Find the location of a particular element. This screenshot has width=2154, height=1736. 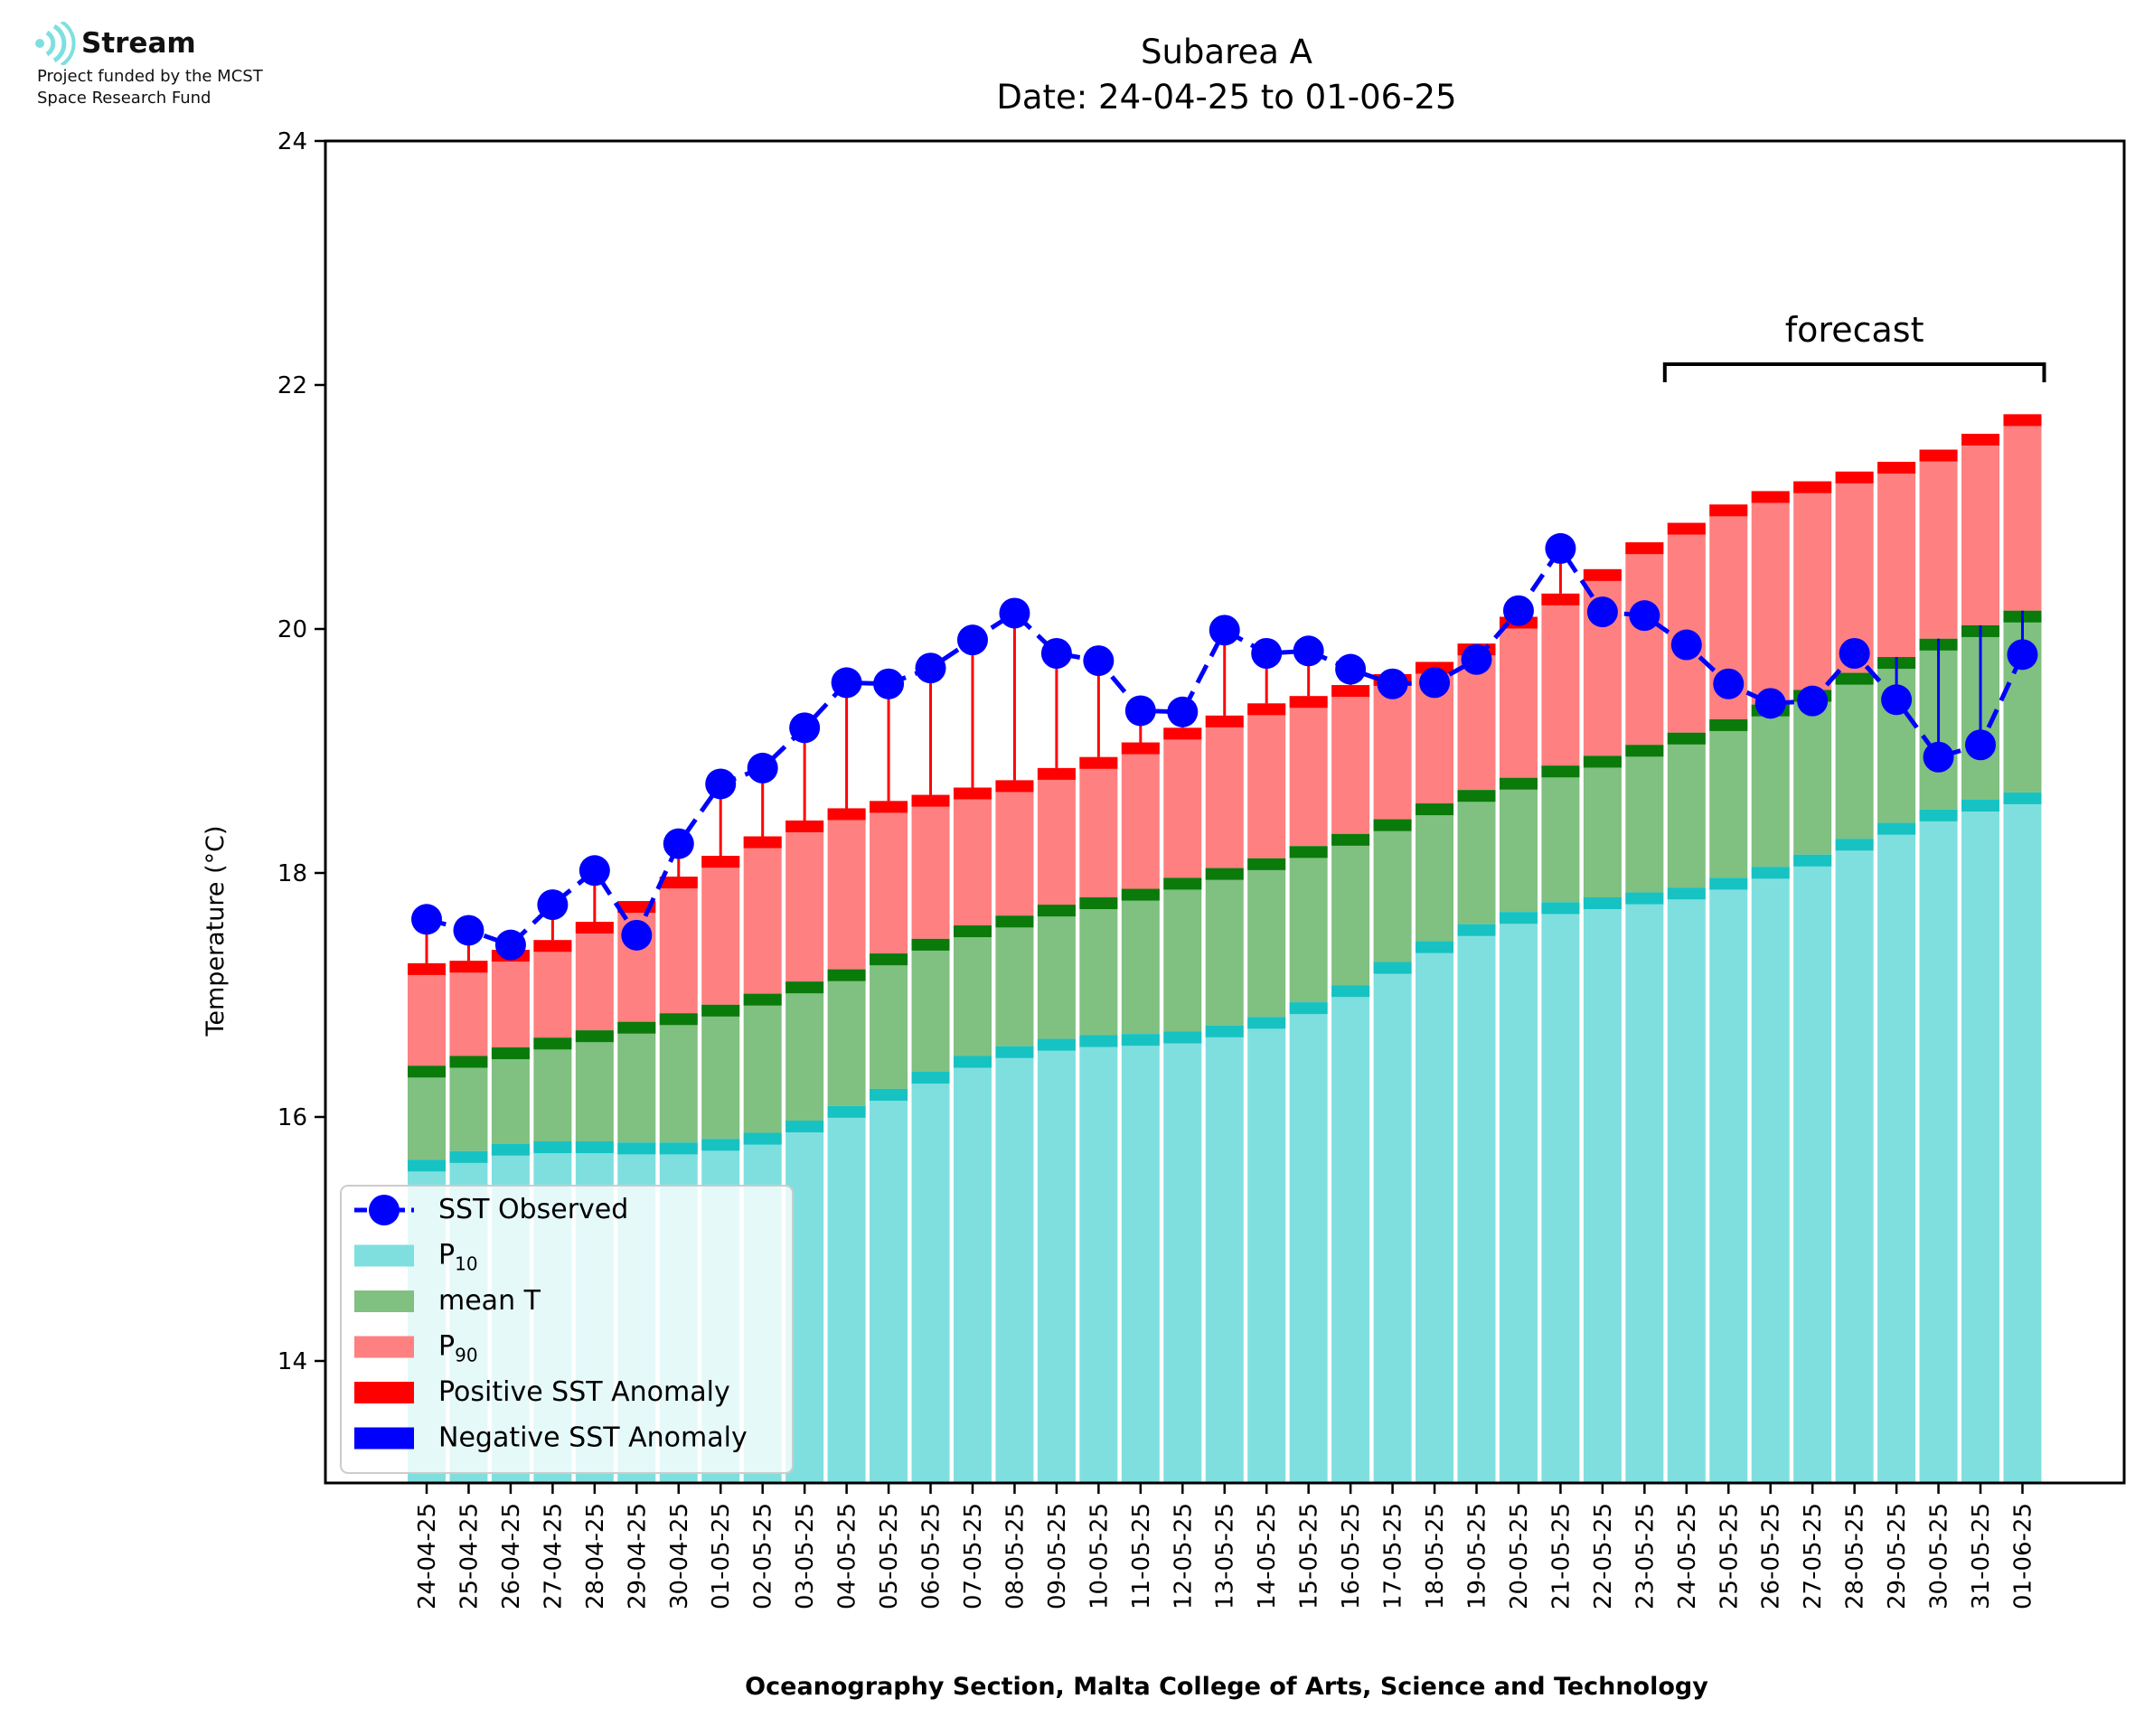

chart-subtitle: Date: 24-04-25 to 01-06-25 is located at coordinates (1226, 97).